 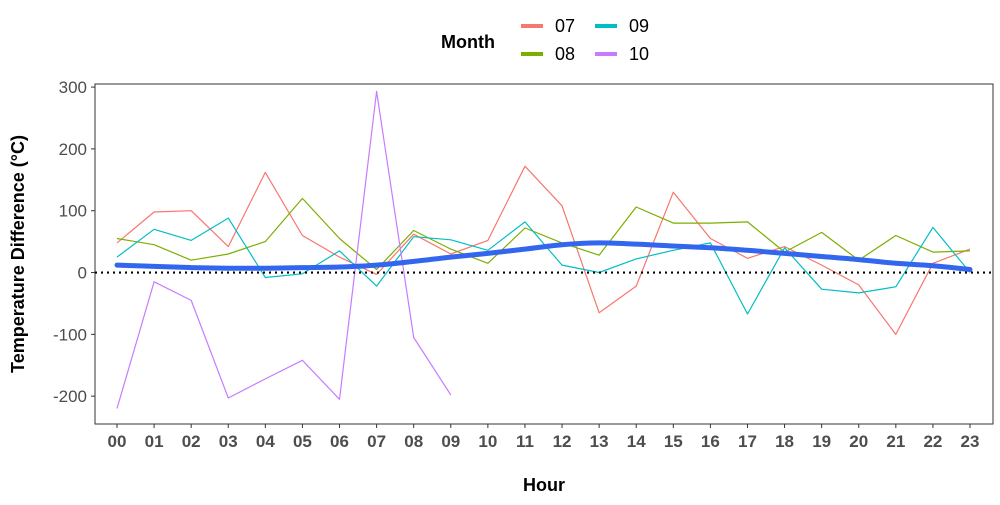 I want to click on y-tick-label: 100, so click(x=73, y=211).